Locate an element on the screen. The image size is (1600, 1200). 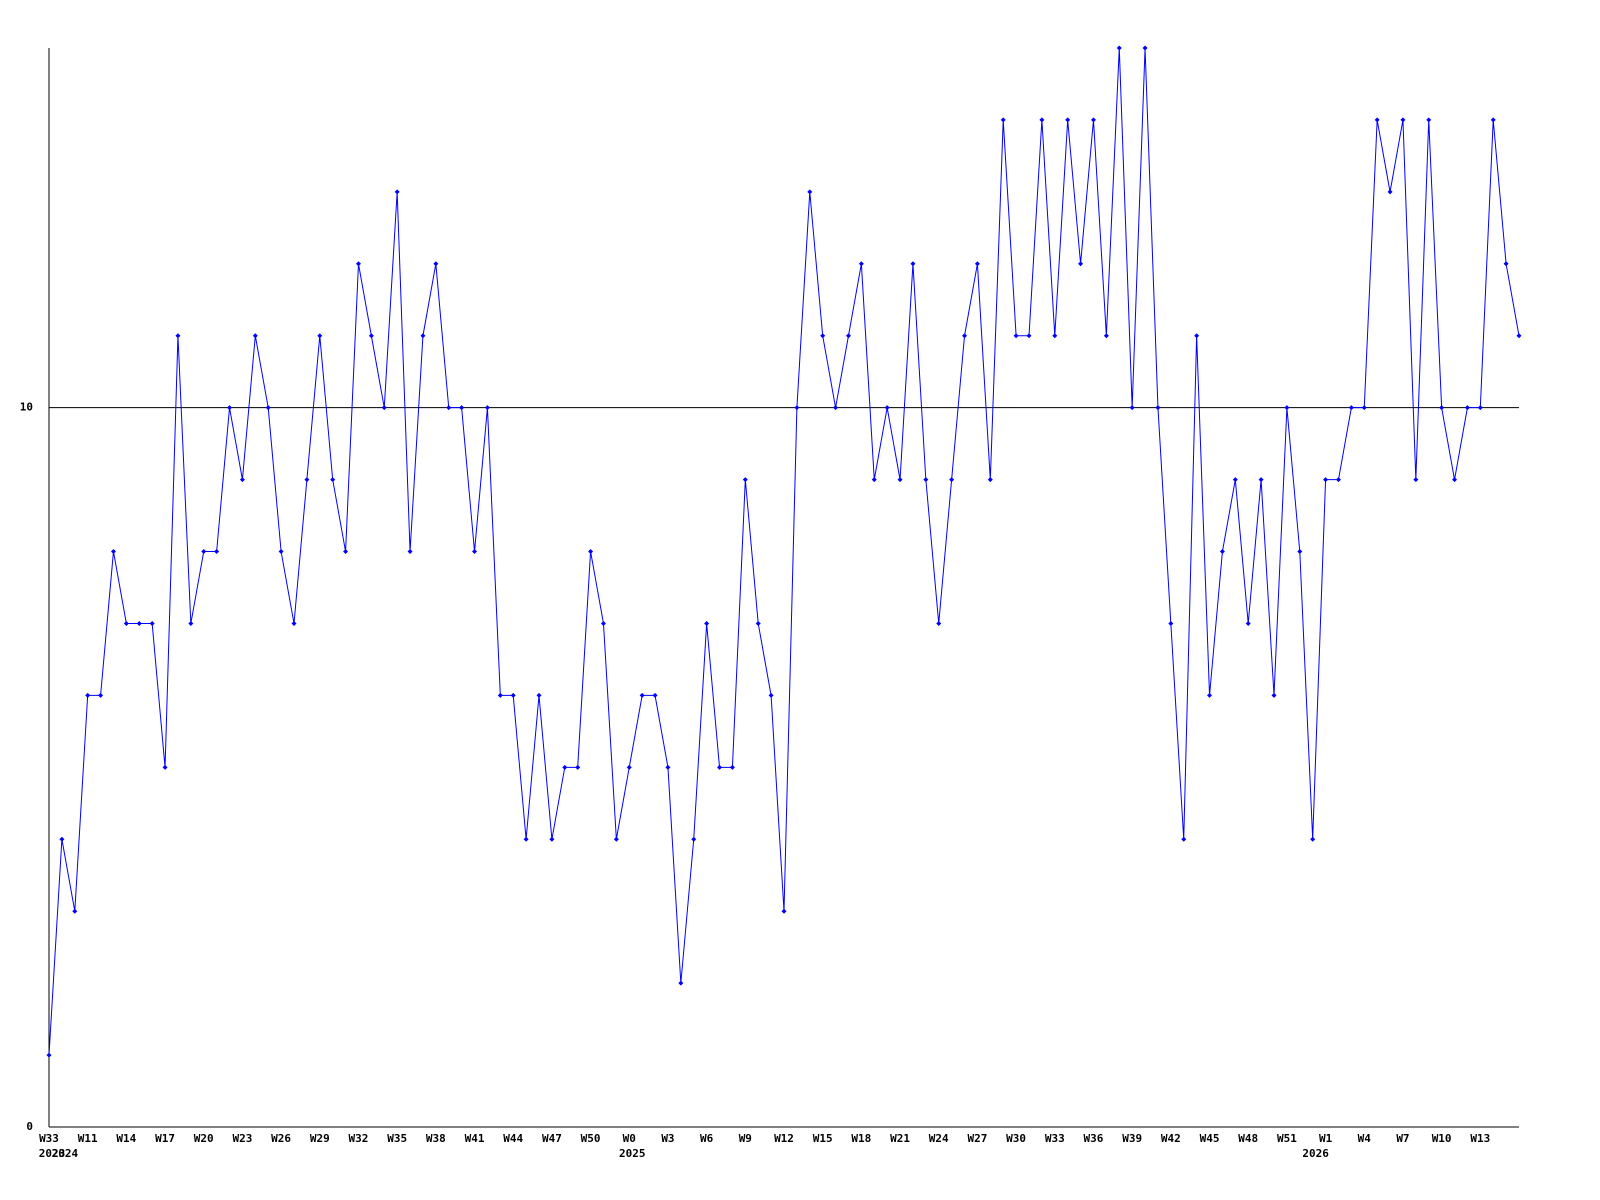
x-tick-label: W1 is located at coordinates (1326, 1138).